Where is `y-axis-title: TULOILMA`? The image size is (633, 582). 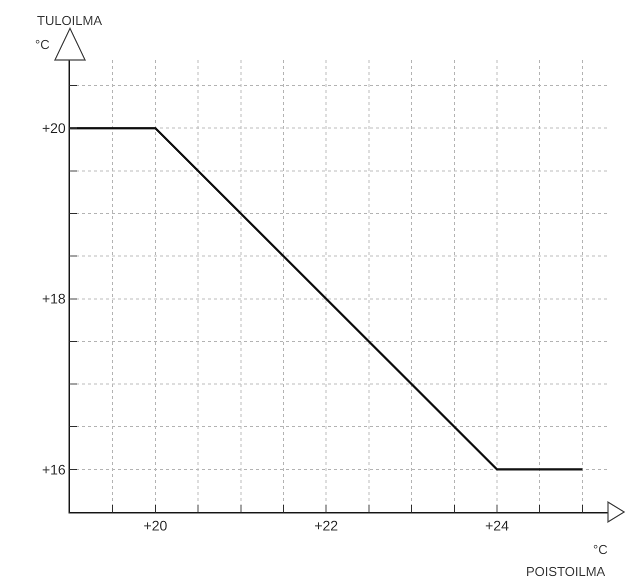
y-axis-title: TULOILMA is located at coordinates (69, 20).